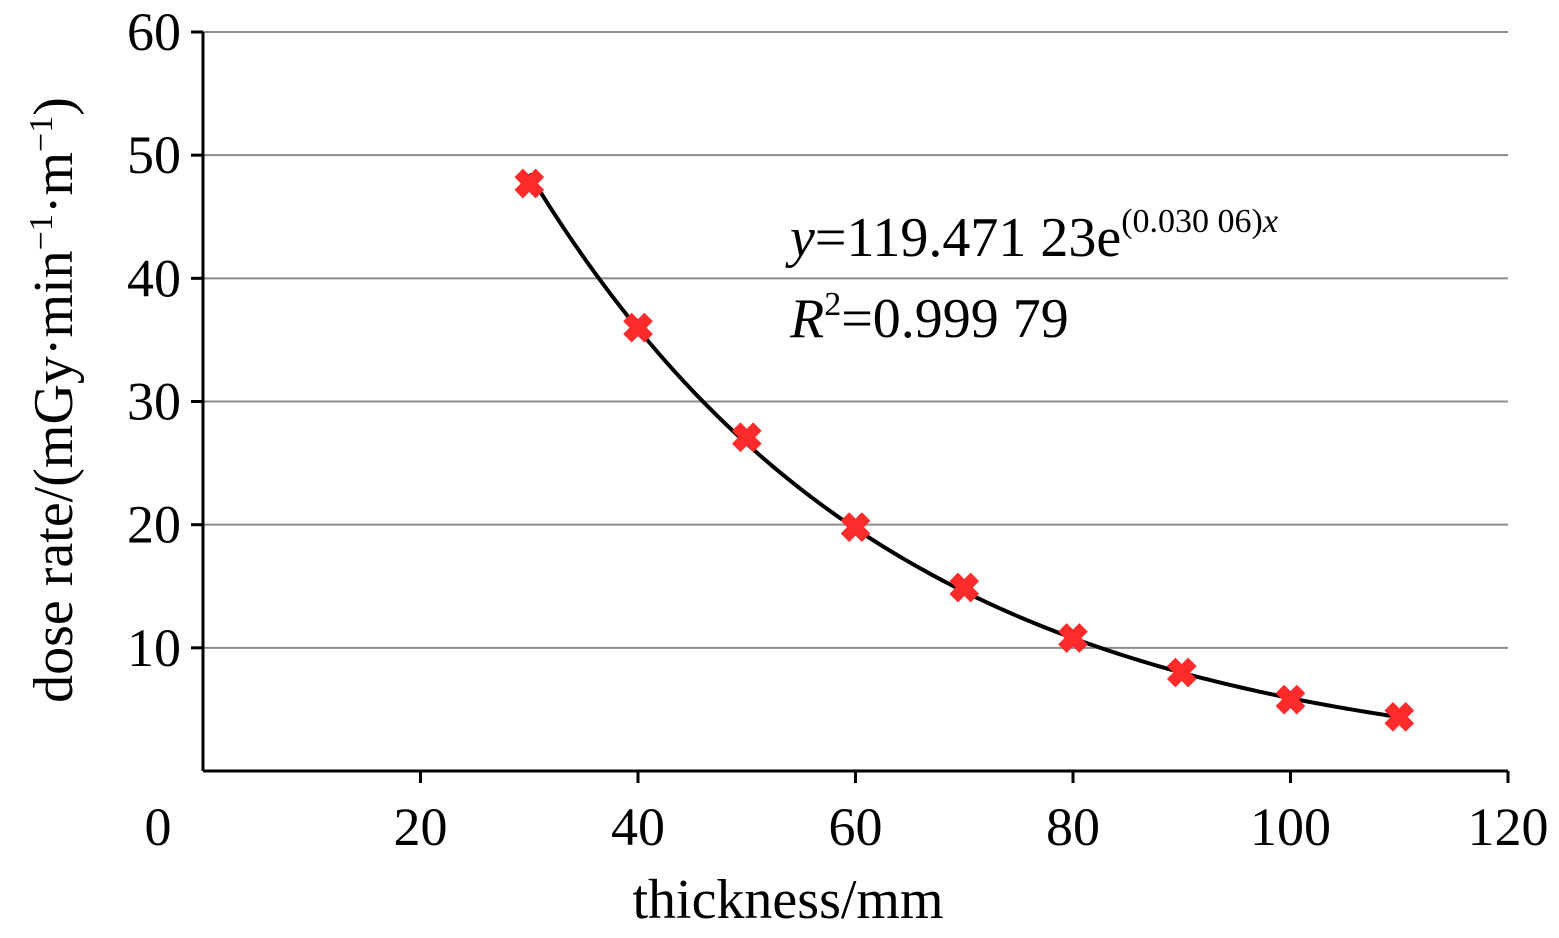 The height and width of the screenshot is (938, 1559). I want to click on x-tick-label: 80, so click(1073, 827).